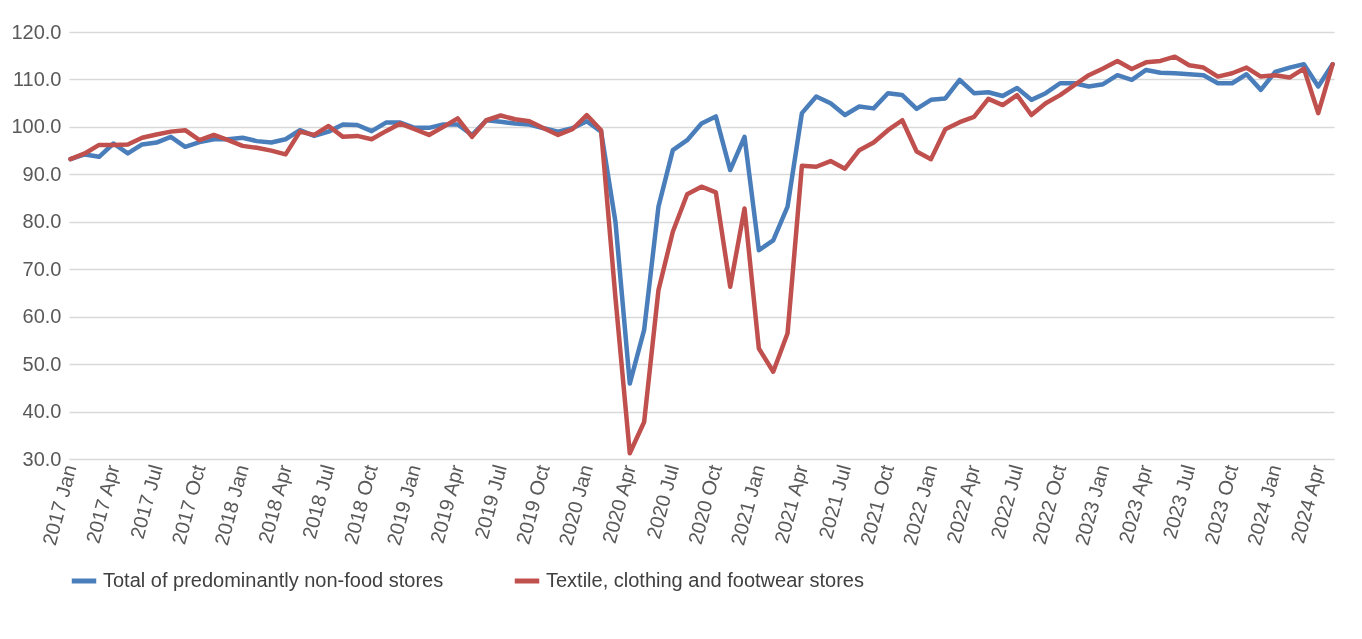  I want to click on legend-label: Total of predominantly non-food stores, so click(273, 580).